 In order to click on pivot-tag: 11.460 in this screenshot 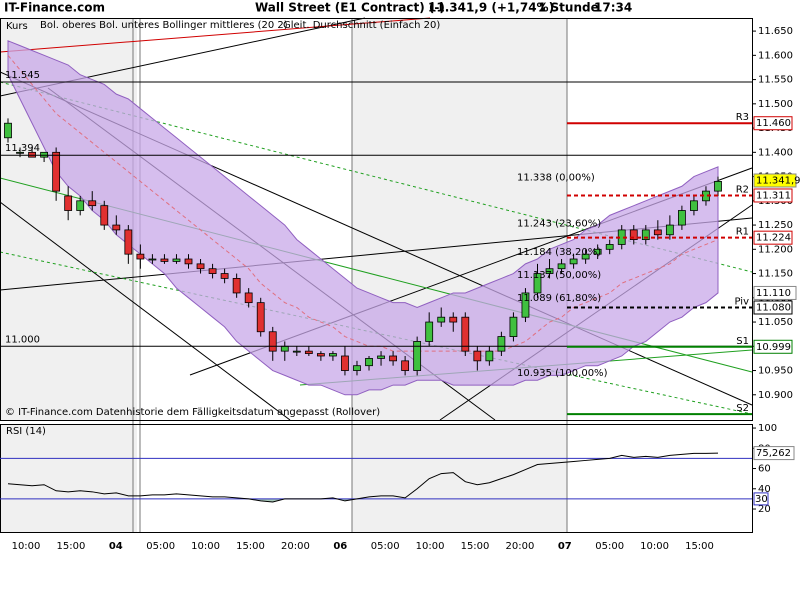, I will do `click(773, 123)`.